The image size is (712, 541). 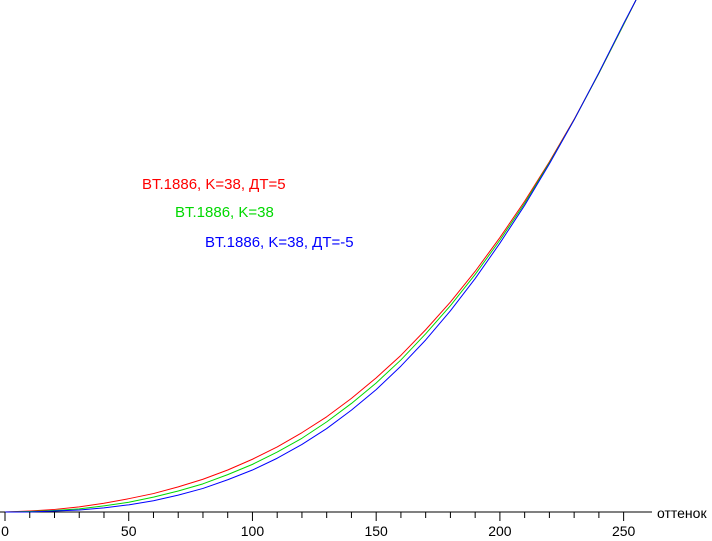 What do you see at coordinates (500, 531) in the screenshot?
I see `x-tick-label: 200` at bounding box center [500, 531].